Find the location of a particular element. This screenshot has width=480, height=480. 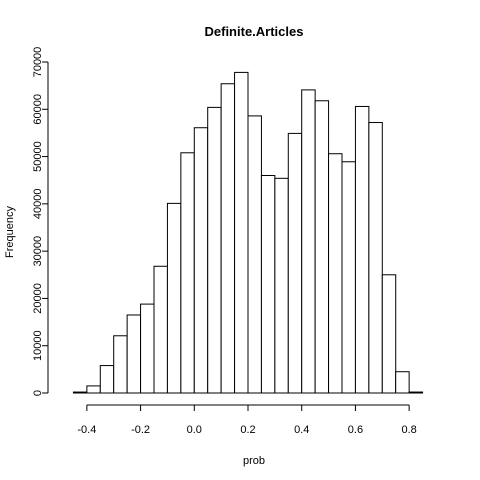

x-tick-label: 0.6 is located at coordinates (355, 430).